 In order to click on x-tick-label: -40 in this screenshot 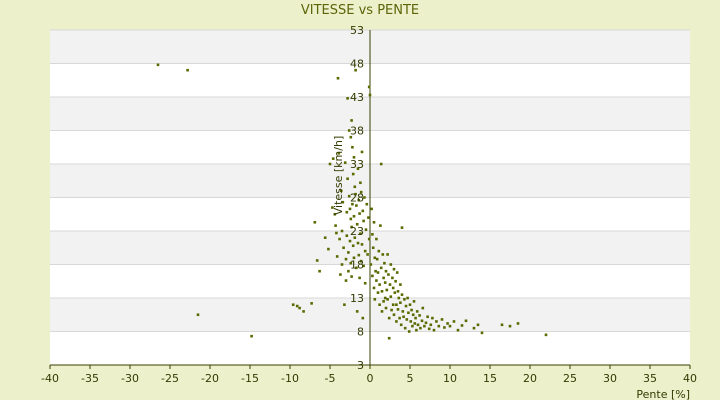, I will do `click(50, 378)`.